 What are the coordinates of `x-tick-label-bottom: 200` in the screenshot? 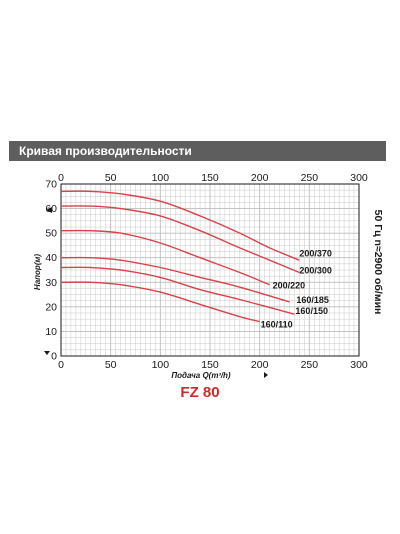 It's located at (260, 365).